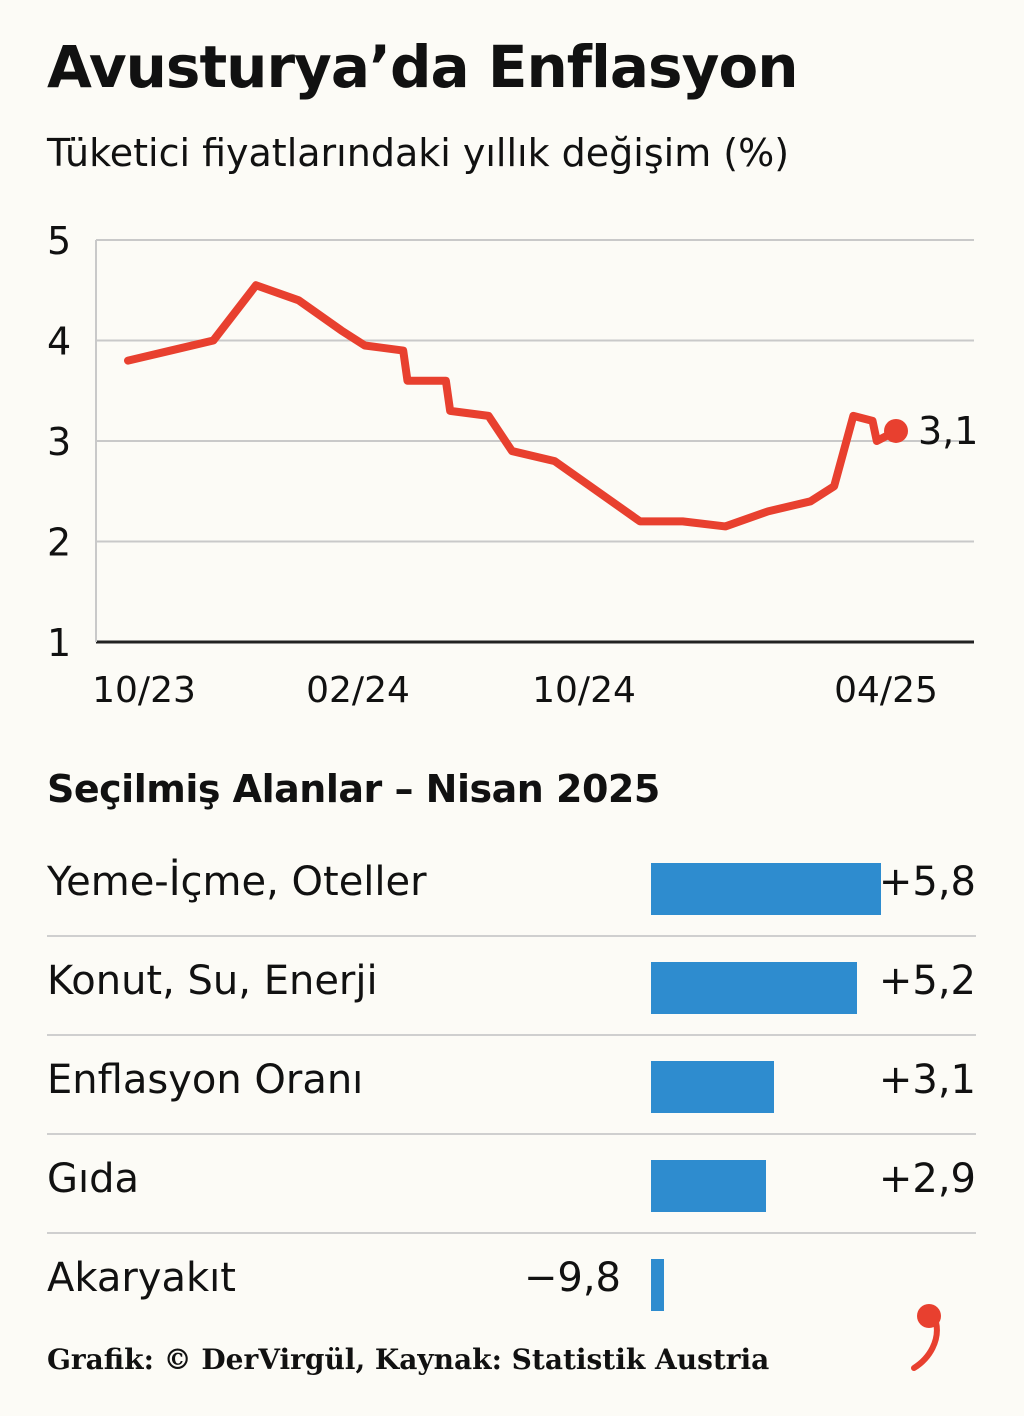 This screenshot has width=1024, height=1416. I want to click on bar-value-label: −9,8, so click(572, 1278).